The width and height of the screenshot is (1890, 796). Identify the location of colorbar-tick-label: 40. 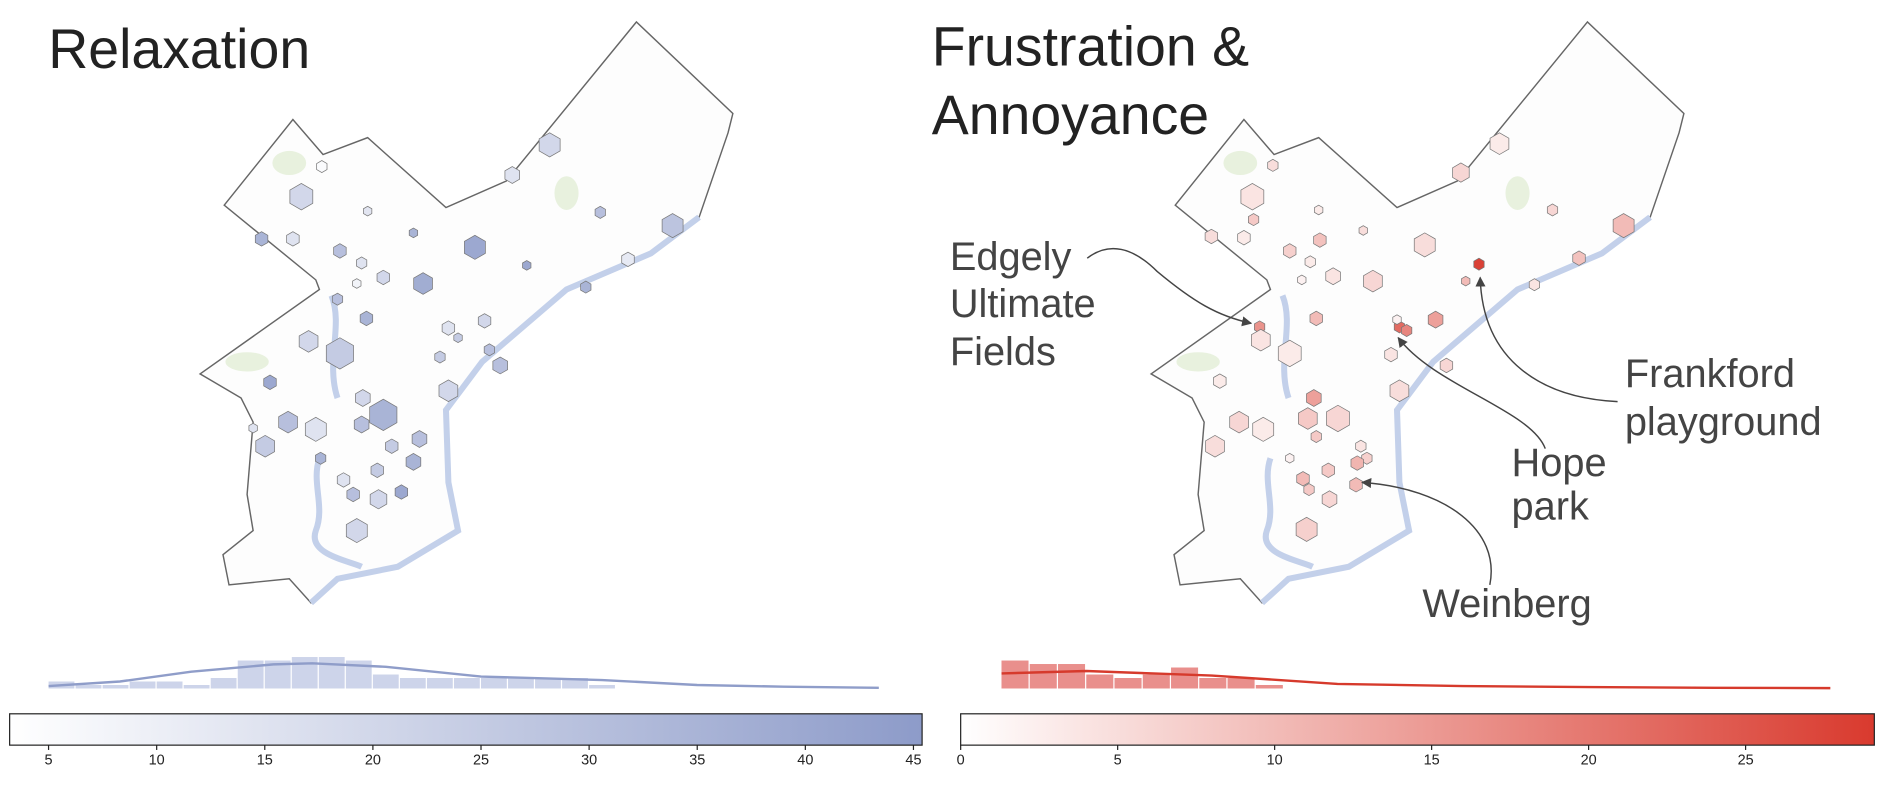
(805, 760).